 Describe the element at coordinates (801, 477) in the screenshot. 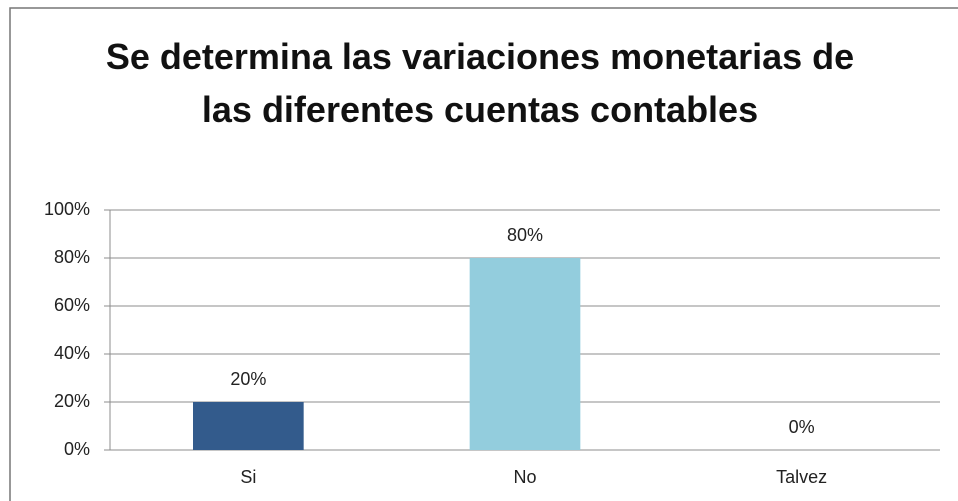

I see `x-tick-label: Talvez` at that location.